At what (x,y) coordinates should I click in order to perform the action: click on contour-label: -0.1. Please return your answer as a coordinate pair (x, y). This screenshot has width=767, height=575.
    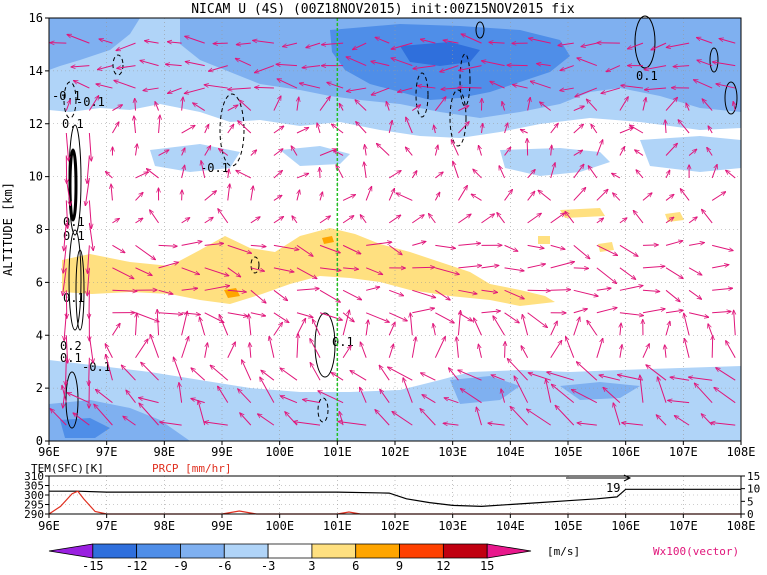
    Looking at the image, I should click on (214, 168).